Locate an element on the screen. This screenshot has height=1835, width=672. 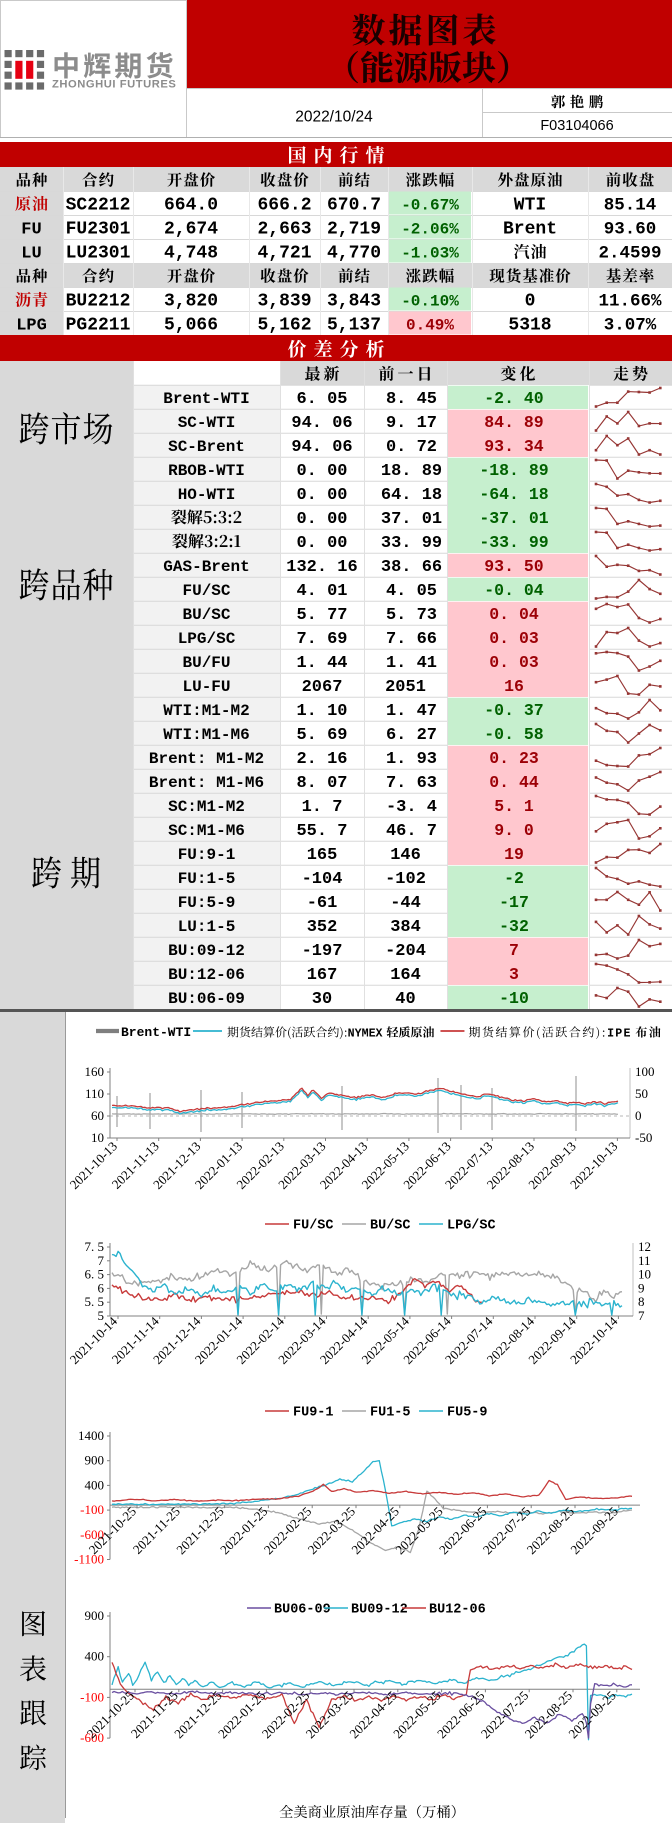
svg-text: 11.66% is located at coordinates (630, 302).